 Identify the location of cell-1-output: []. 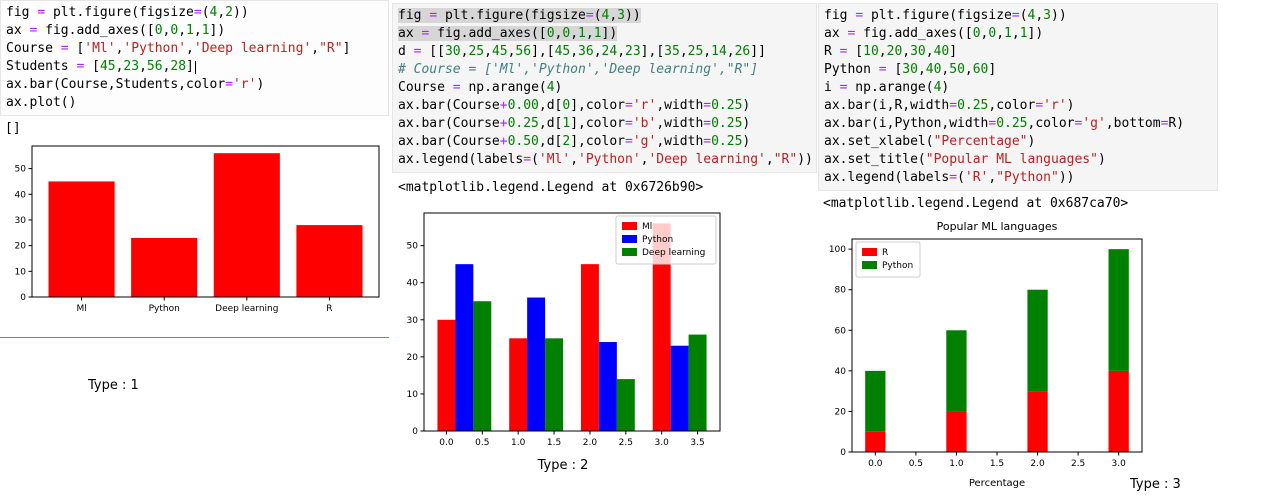
(13, 128).